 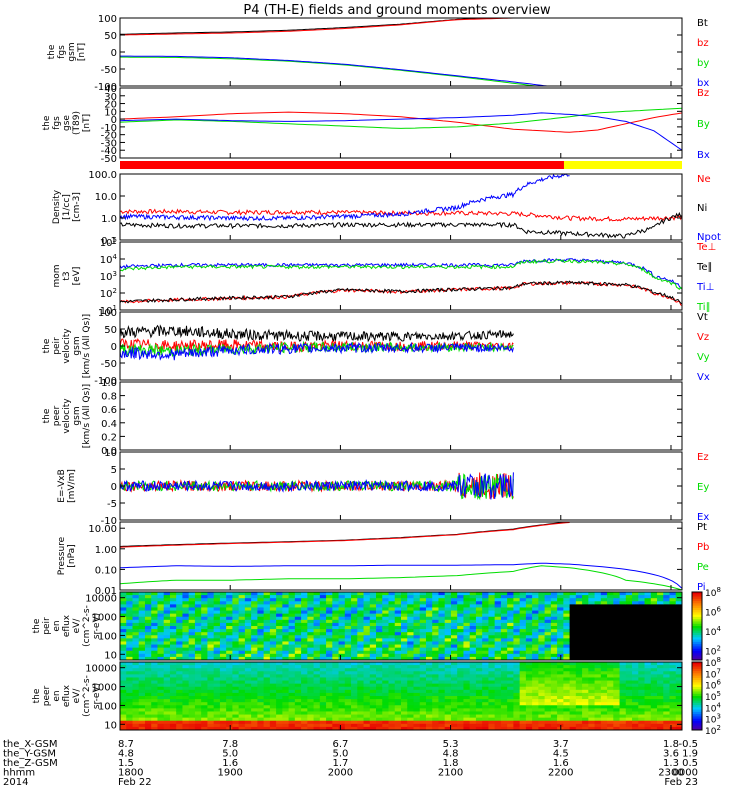 What do you see at coordinates (230, 763) in the screenshot?
I see `x-tick-label: 1.6` at bounding box center [230, 763].